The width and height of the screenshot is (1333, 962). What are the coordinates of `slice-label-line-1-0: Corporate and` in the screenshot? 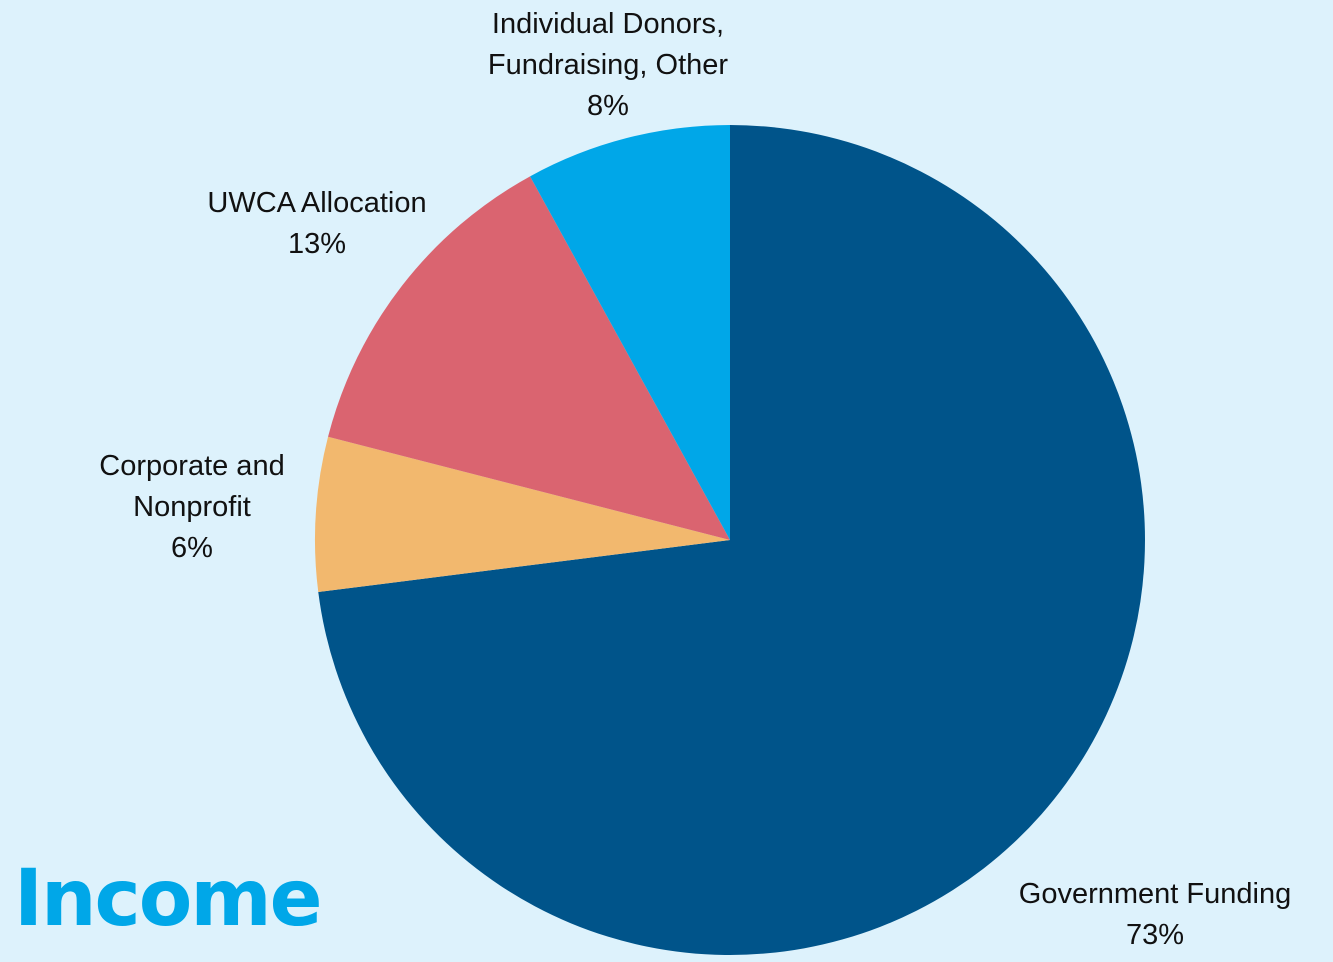 It's located at (191, 466).